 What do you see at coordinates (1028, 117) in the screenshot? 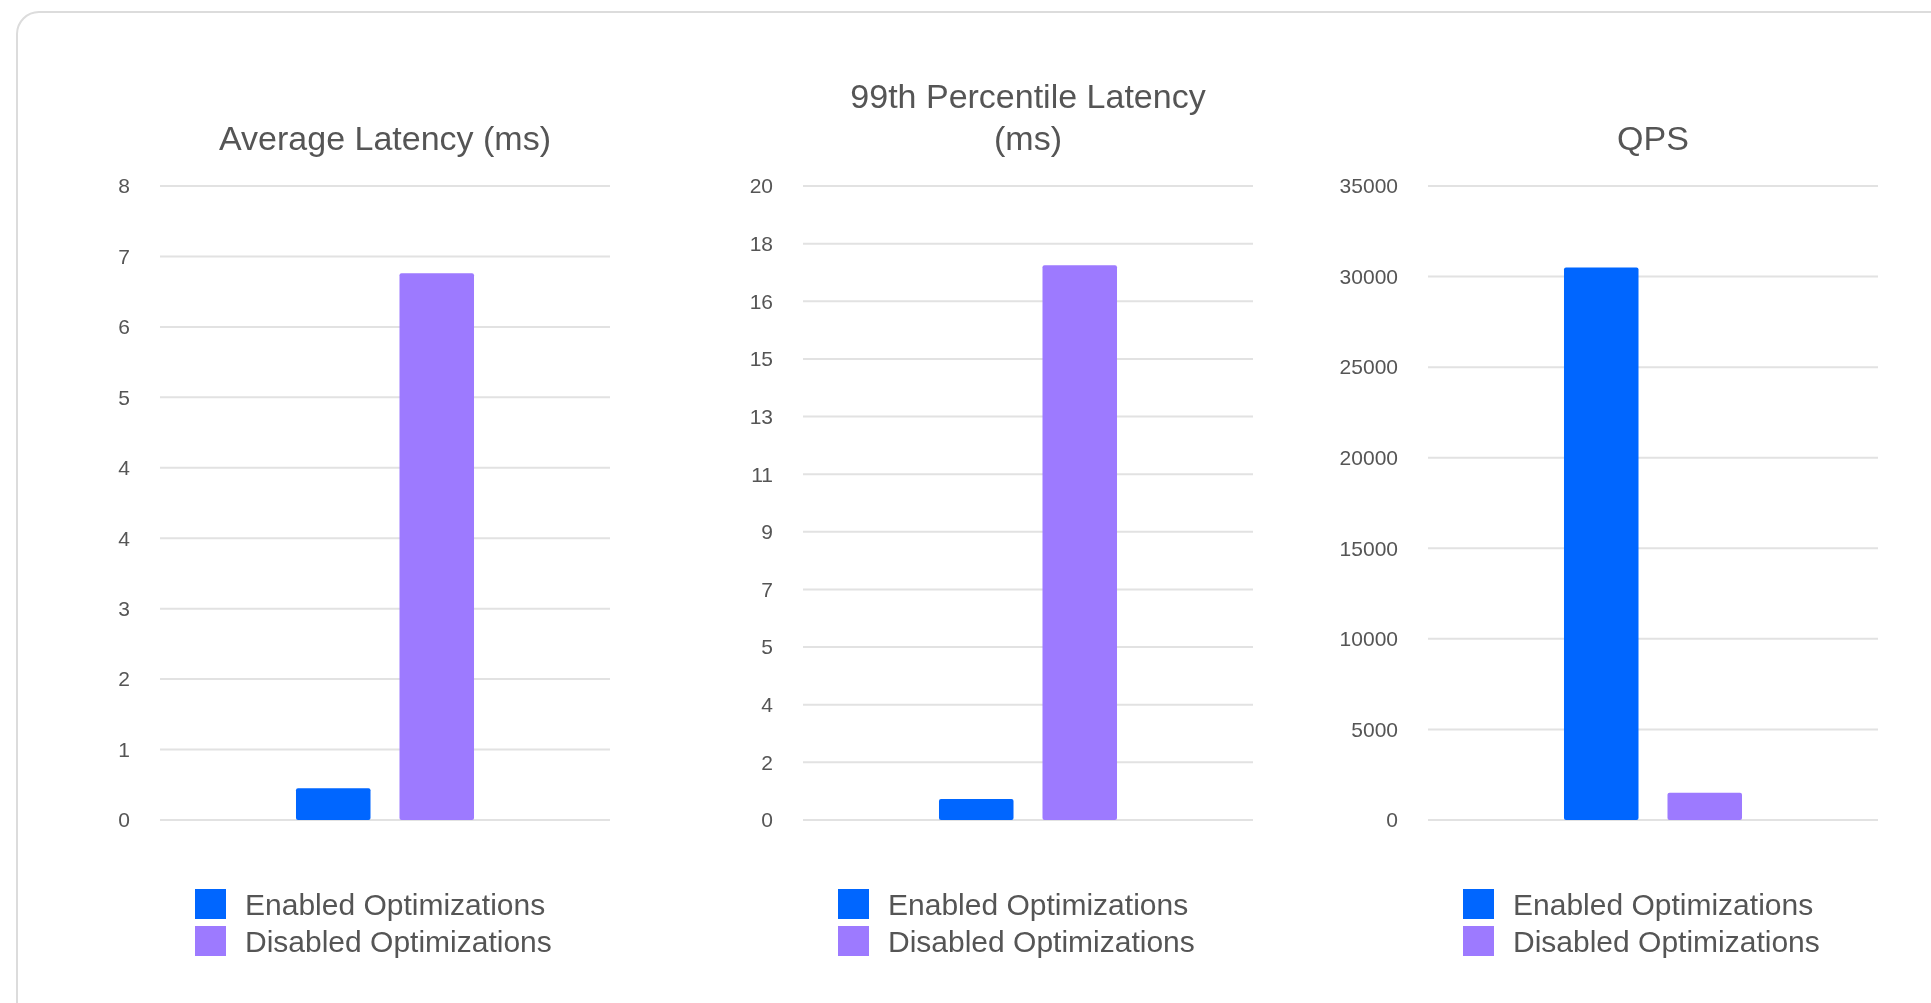
I see `chart-title: 99th Percentile Latency (ms)` at bounding box center [1028, 117].